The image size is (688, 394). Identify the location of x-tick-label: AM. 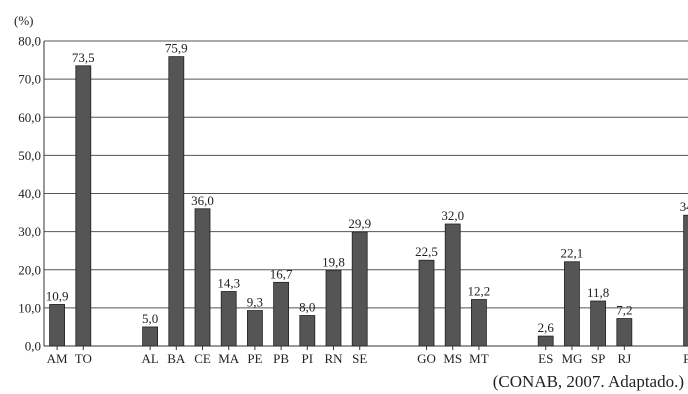
(57, 358).